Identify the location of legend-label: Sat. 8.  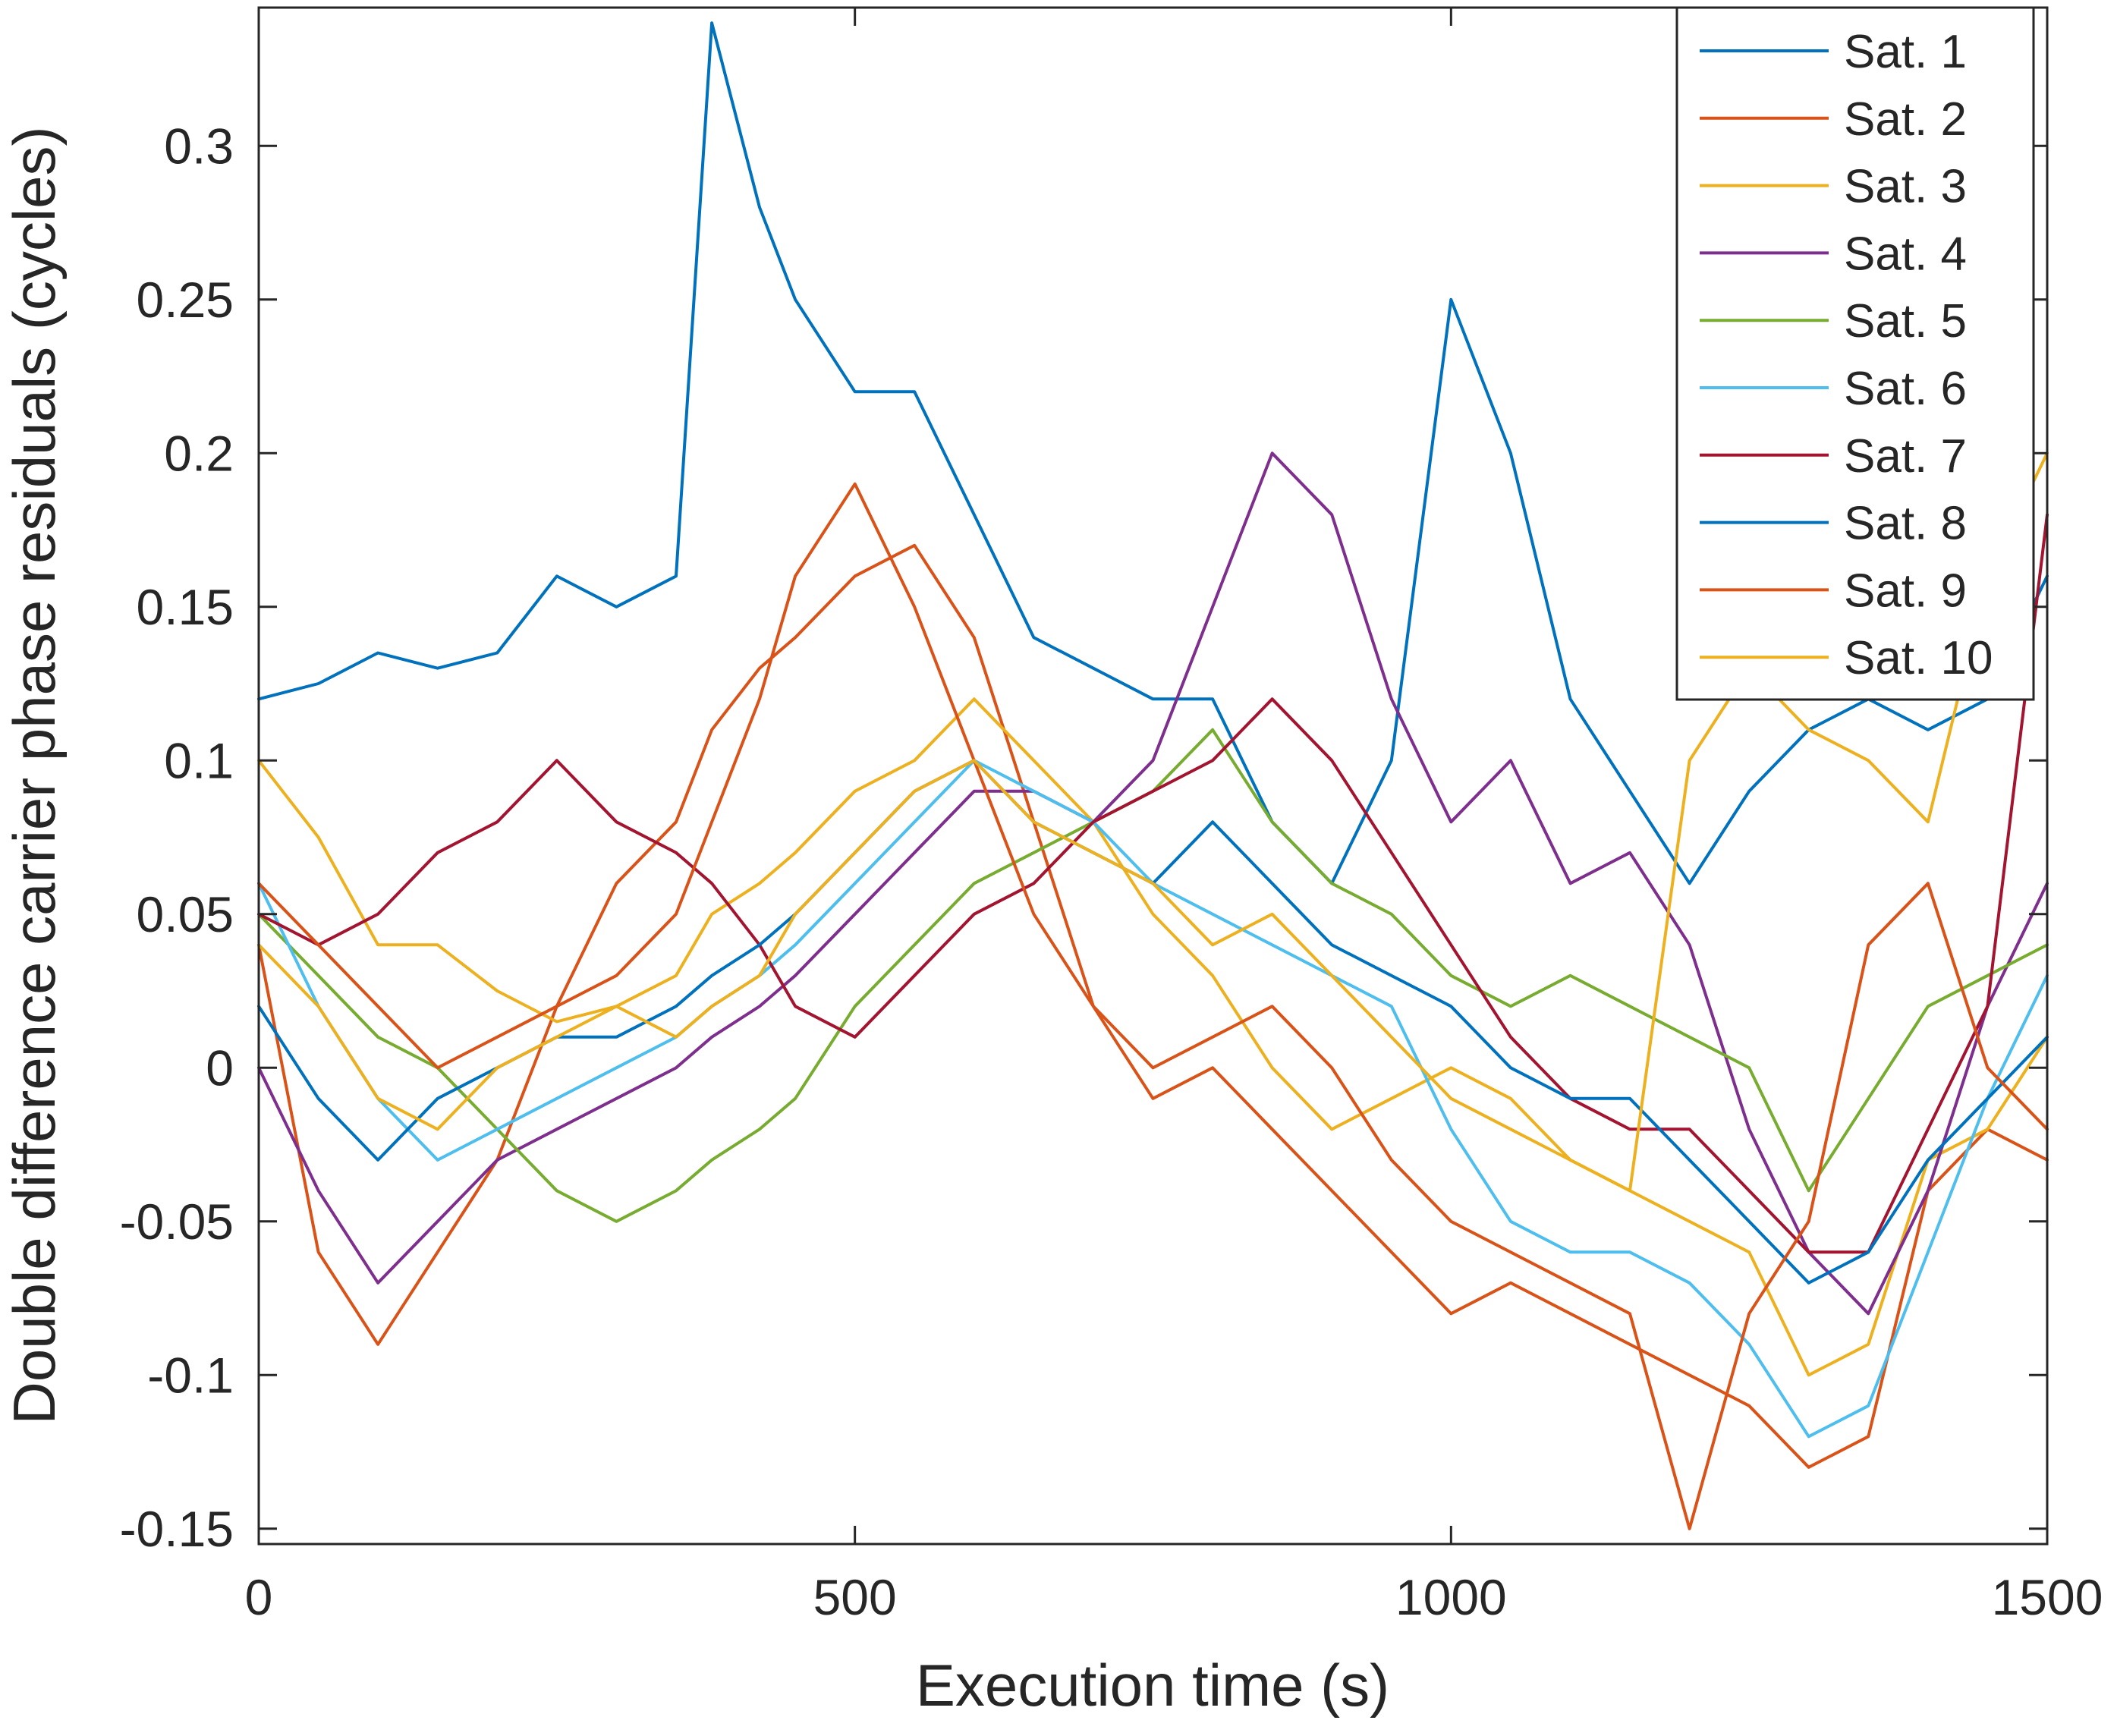
(1906, 524).